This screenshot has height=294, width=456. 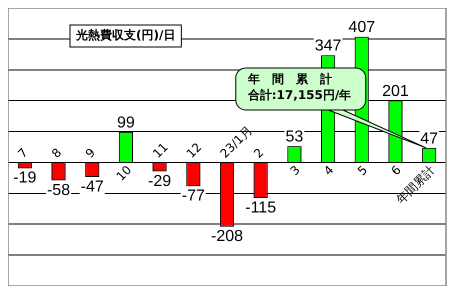 What do you see at coordinates (92, 187) in the screenshot?
I see `data-label: -47` at bounding box center [92, 187].